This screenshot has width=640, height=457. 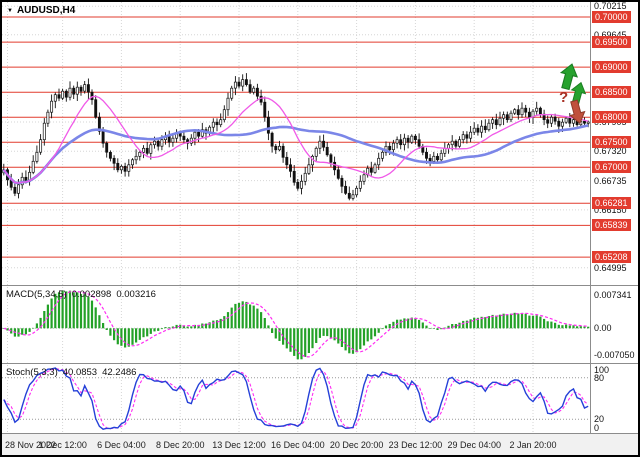 What do you see at coordinates (36, 294) in the screenshot?
I see `macd-name: MACD(5,34,5)` at bounding box center [36, 294].